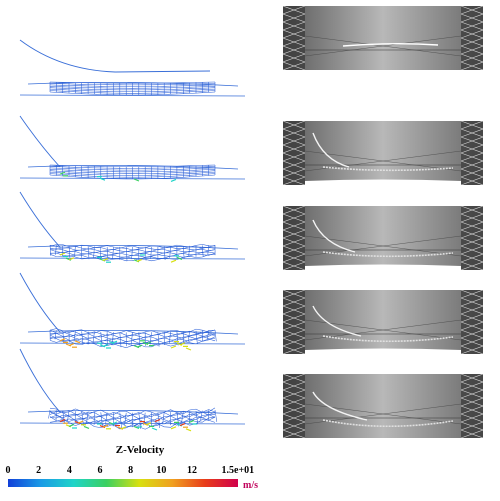 This screenshot has height=501, width=500. Describe the element at coordinates (192, 470) in the screenshot. I see `legend-tick-6: 12` at that location.